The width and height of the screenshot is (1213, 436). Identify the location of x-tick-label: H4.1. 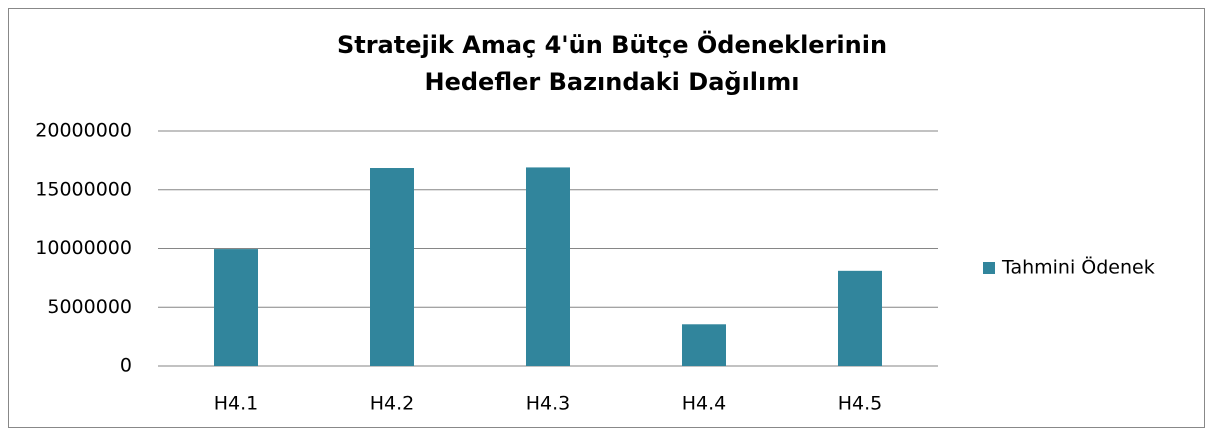
(236, 404).